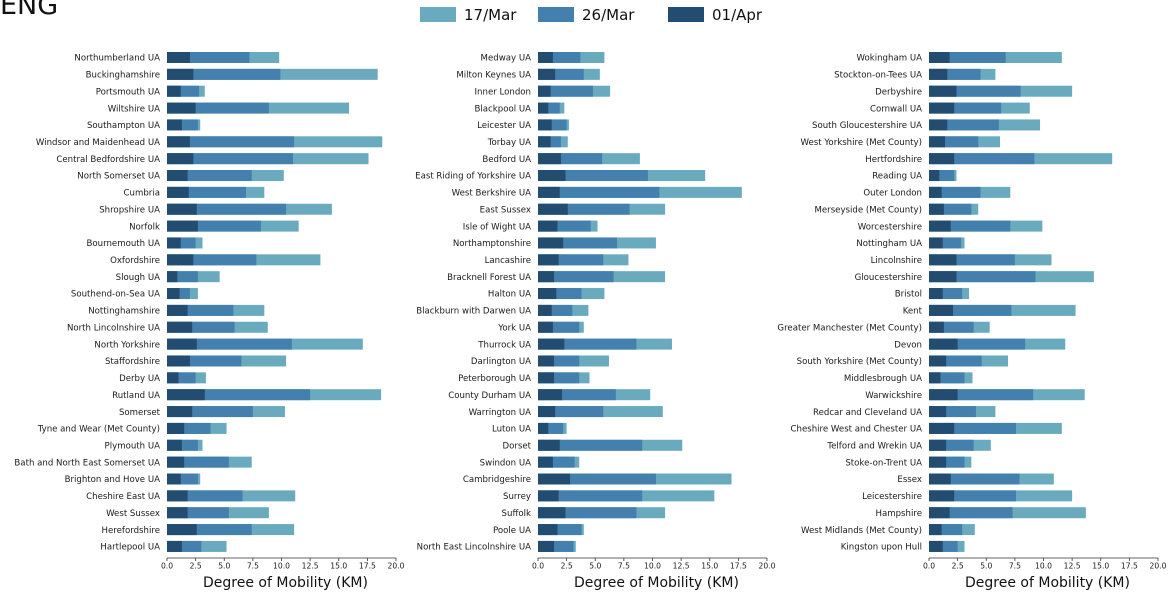 This screenshot has width=1174, height=596. Describe the element at coordinates (473, 312) in the screenshot. I see `category-label: Blackburn with Darwen UA` at that location.